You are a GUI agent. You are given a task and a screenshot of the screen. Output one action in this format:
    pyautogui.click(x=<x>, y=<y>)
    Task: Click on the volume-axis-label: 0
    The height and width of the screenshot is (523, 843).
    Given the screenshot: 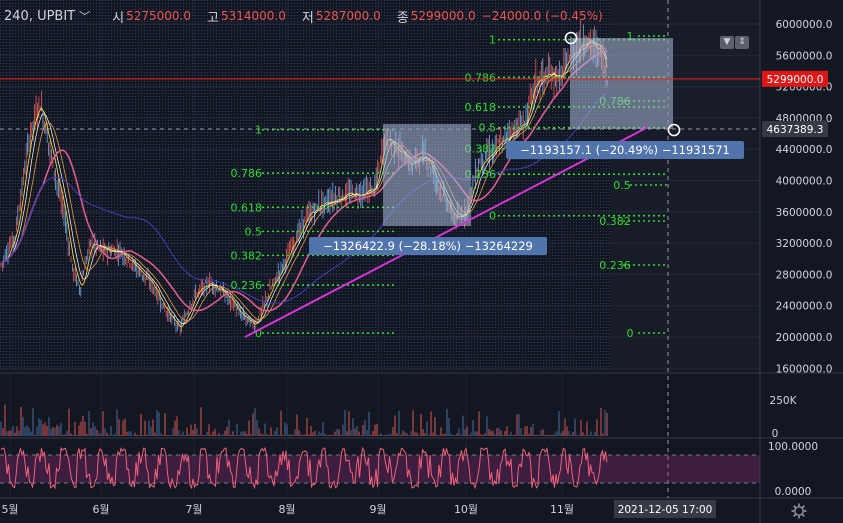 What is the action you would take?
    pyautogui.click(x=775, y=434)
    